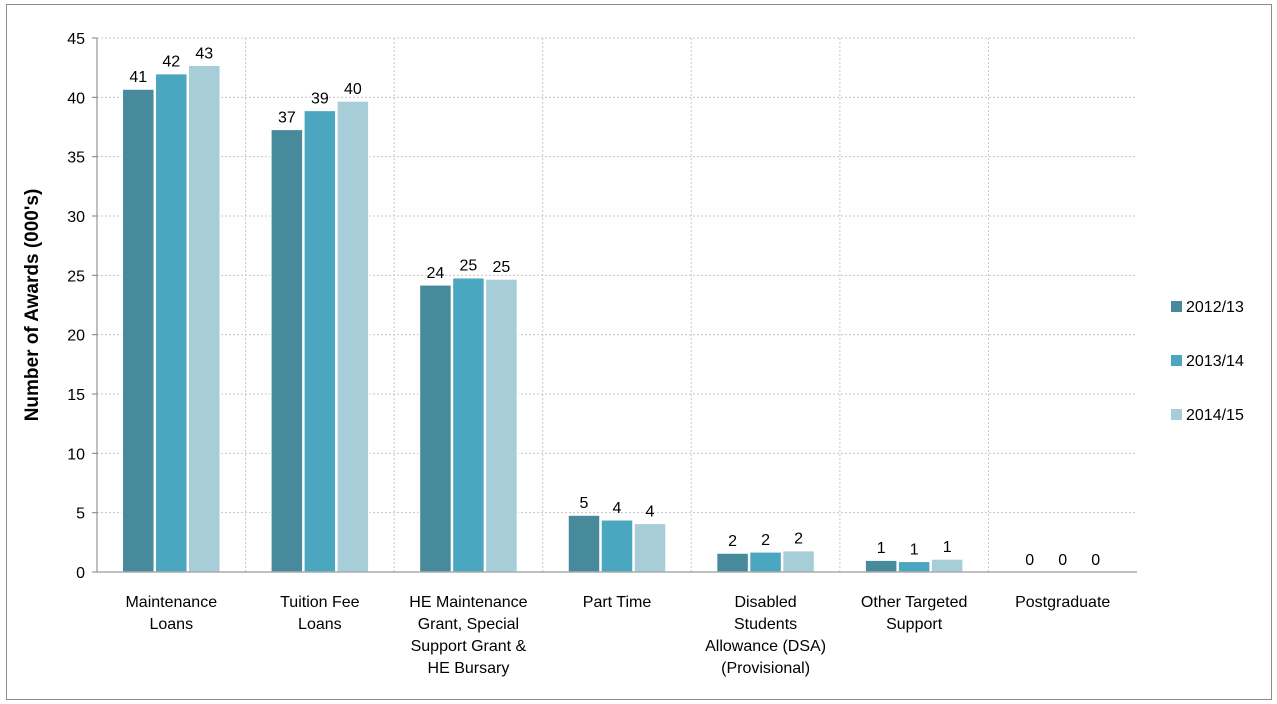  What do you see at coordinates (80, 514) in the screenshot?
I see `y-tick-label: 5` at bounding box center [80, 514].